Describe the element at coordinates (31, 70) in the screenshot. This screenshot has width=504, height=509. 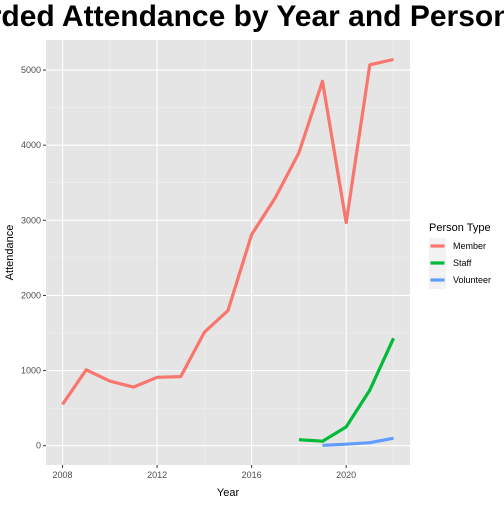
I see `y-tick-label: 5000` at that location.